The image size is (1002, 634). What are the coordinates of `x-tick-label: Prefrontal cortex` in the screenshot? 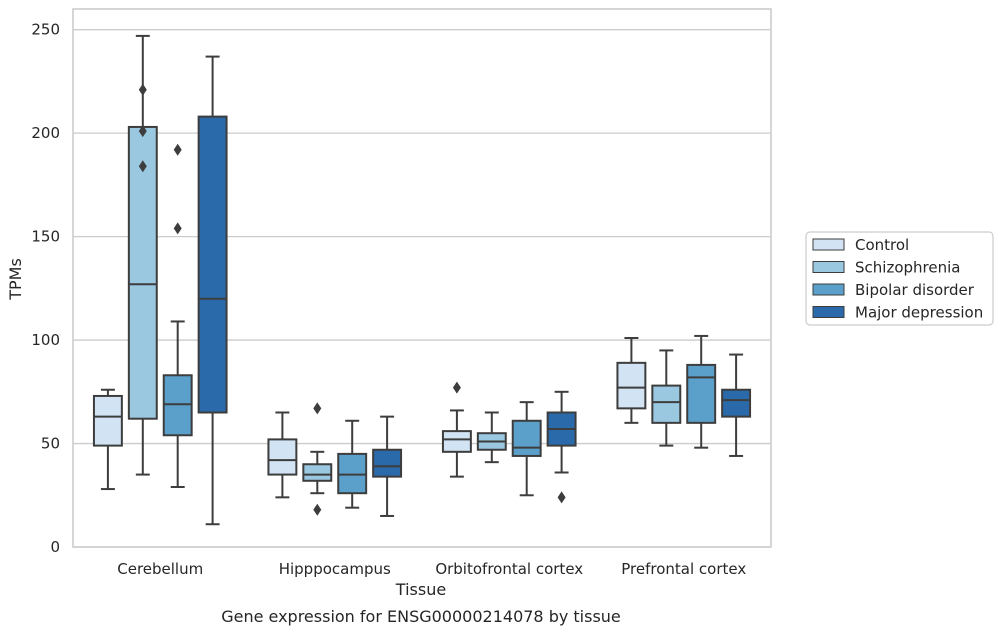 It's located at (683, 569).